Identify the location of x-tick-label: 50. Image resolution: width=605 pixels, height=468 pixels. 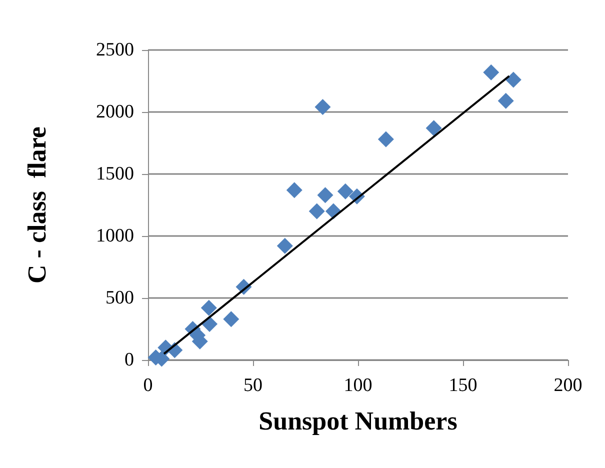
(253, 385).